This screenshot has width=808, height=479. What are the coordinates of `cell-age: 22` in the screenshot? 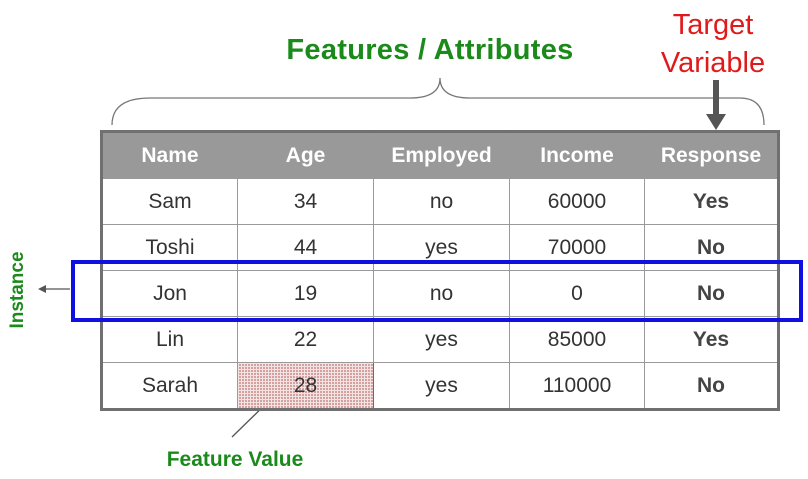 It's located at (305, 339).